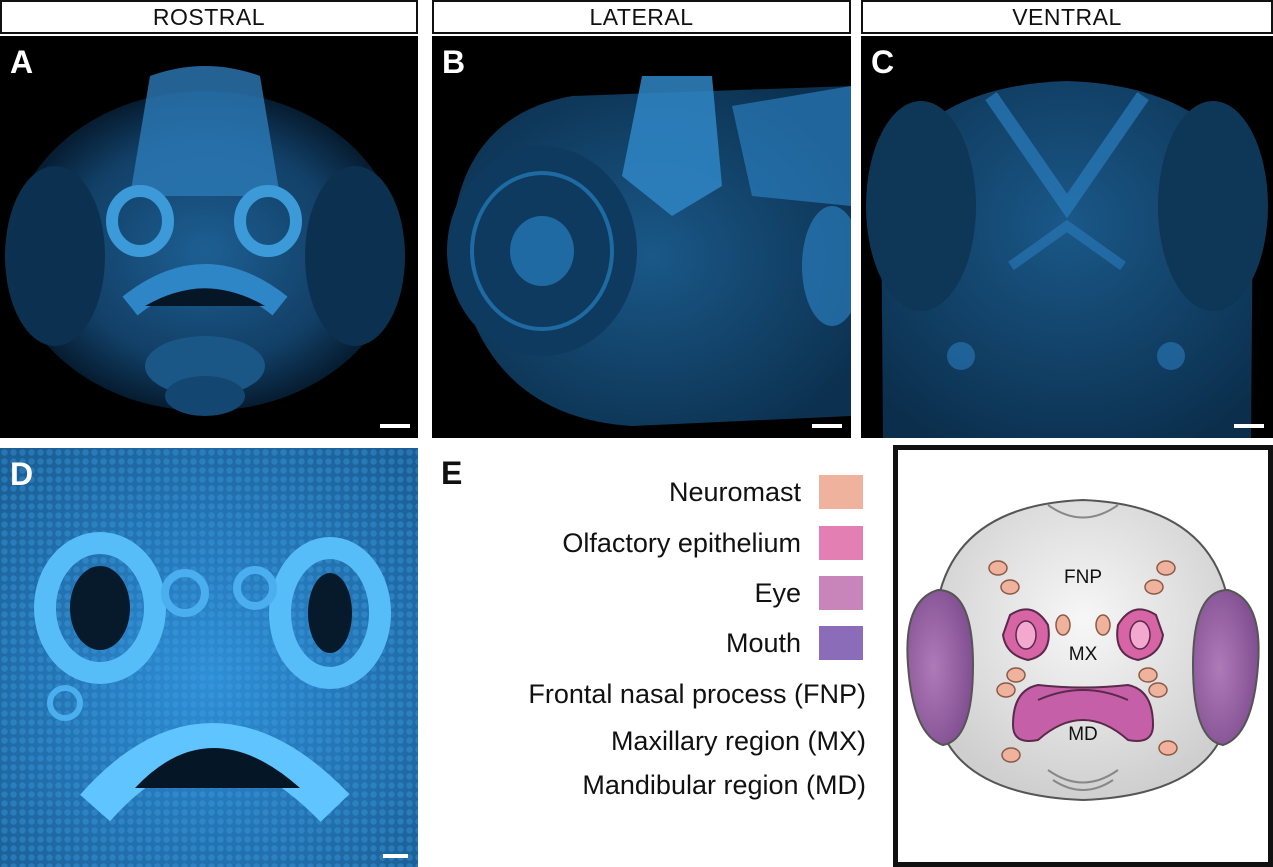  Describe the element at coordinates (395, 856) in the screenshot. I see `scale-bar-d` at that location.